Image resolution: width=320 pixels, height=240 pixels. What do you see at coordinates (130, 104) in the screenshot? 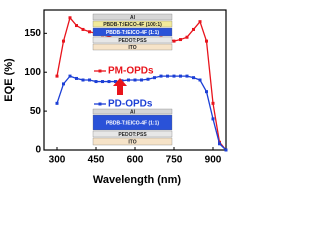
I see `legend-label: PD-OPDs` at bounding box center [130, 104].